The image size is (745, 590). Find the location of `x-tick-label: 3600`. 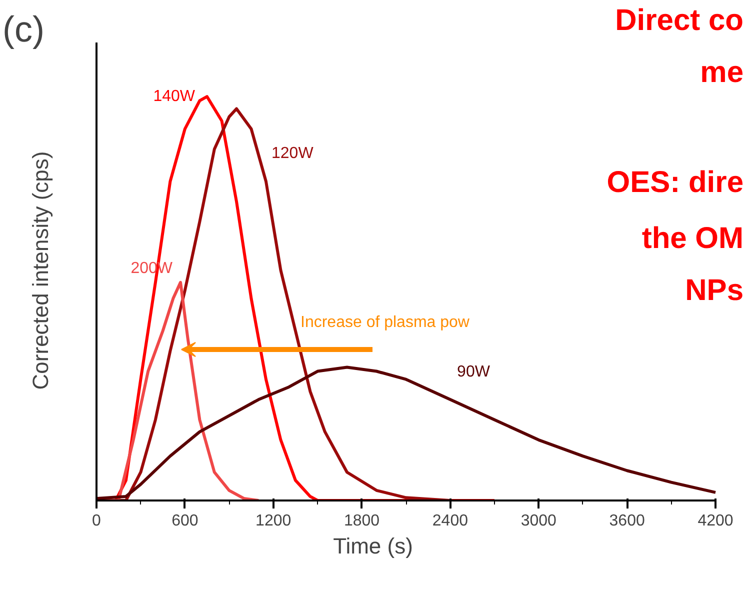

x-tick-label: 3600 is located at coordinates (627, 521).